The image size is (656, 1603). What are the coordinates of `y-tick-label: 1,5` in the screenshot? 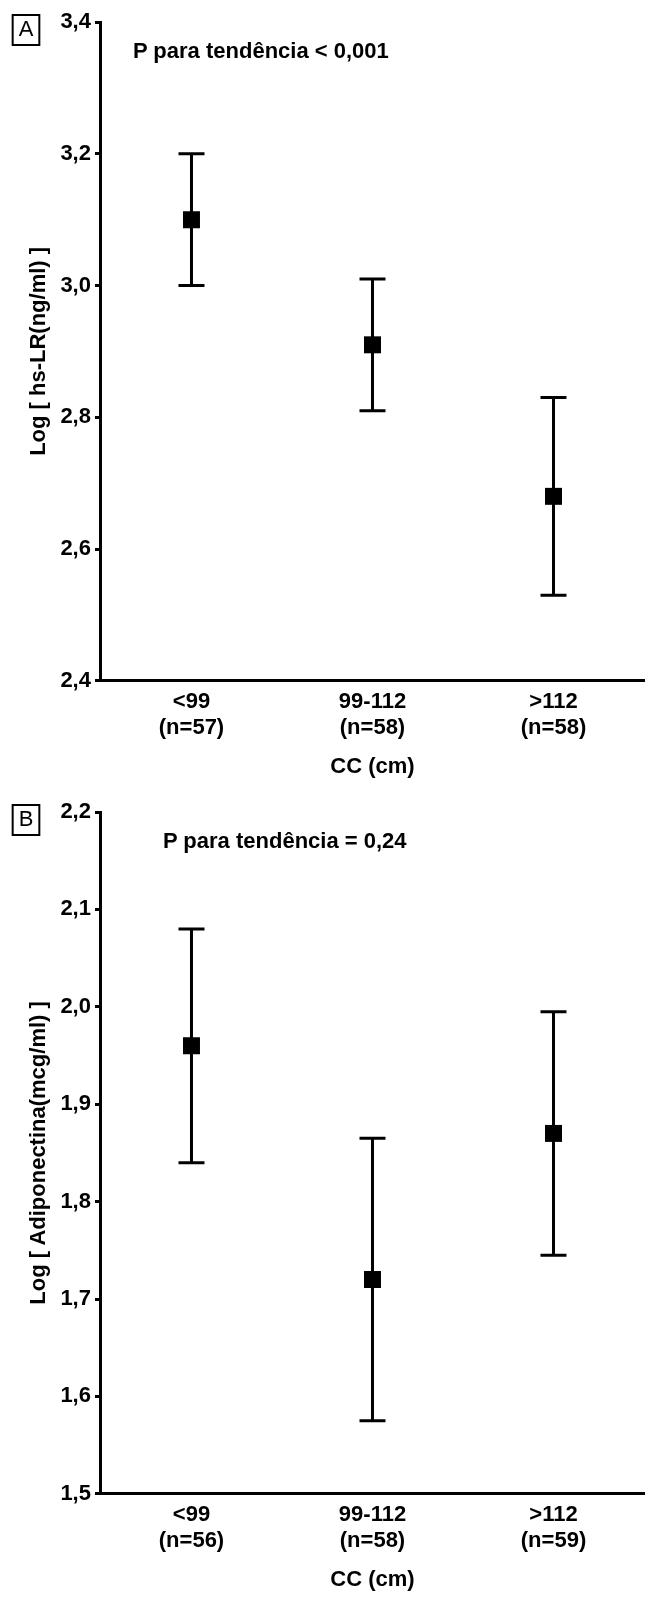 It's located at (75, 1492).